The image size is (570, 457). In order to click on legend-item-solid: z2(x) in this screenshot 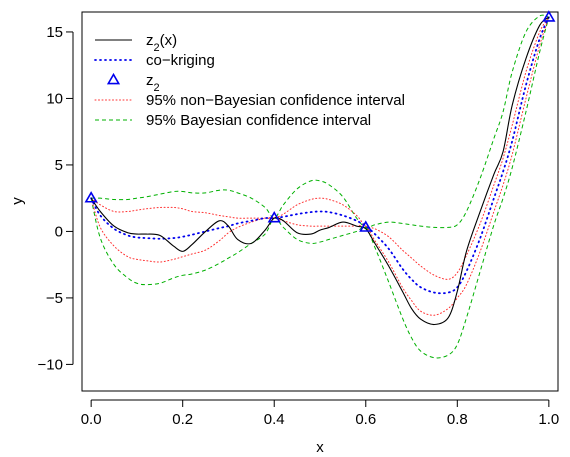, I will do `click(136, 43)`.